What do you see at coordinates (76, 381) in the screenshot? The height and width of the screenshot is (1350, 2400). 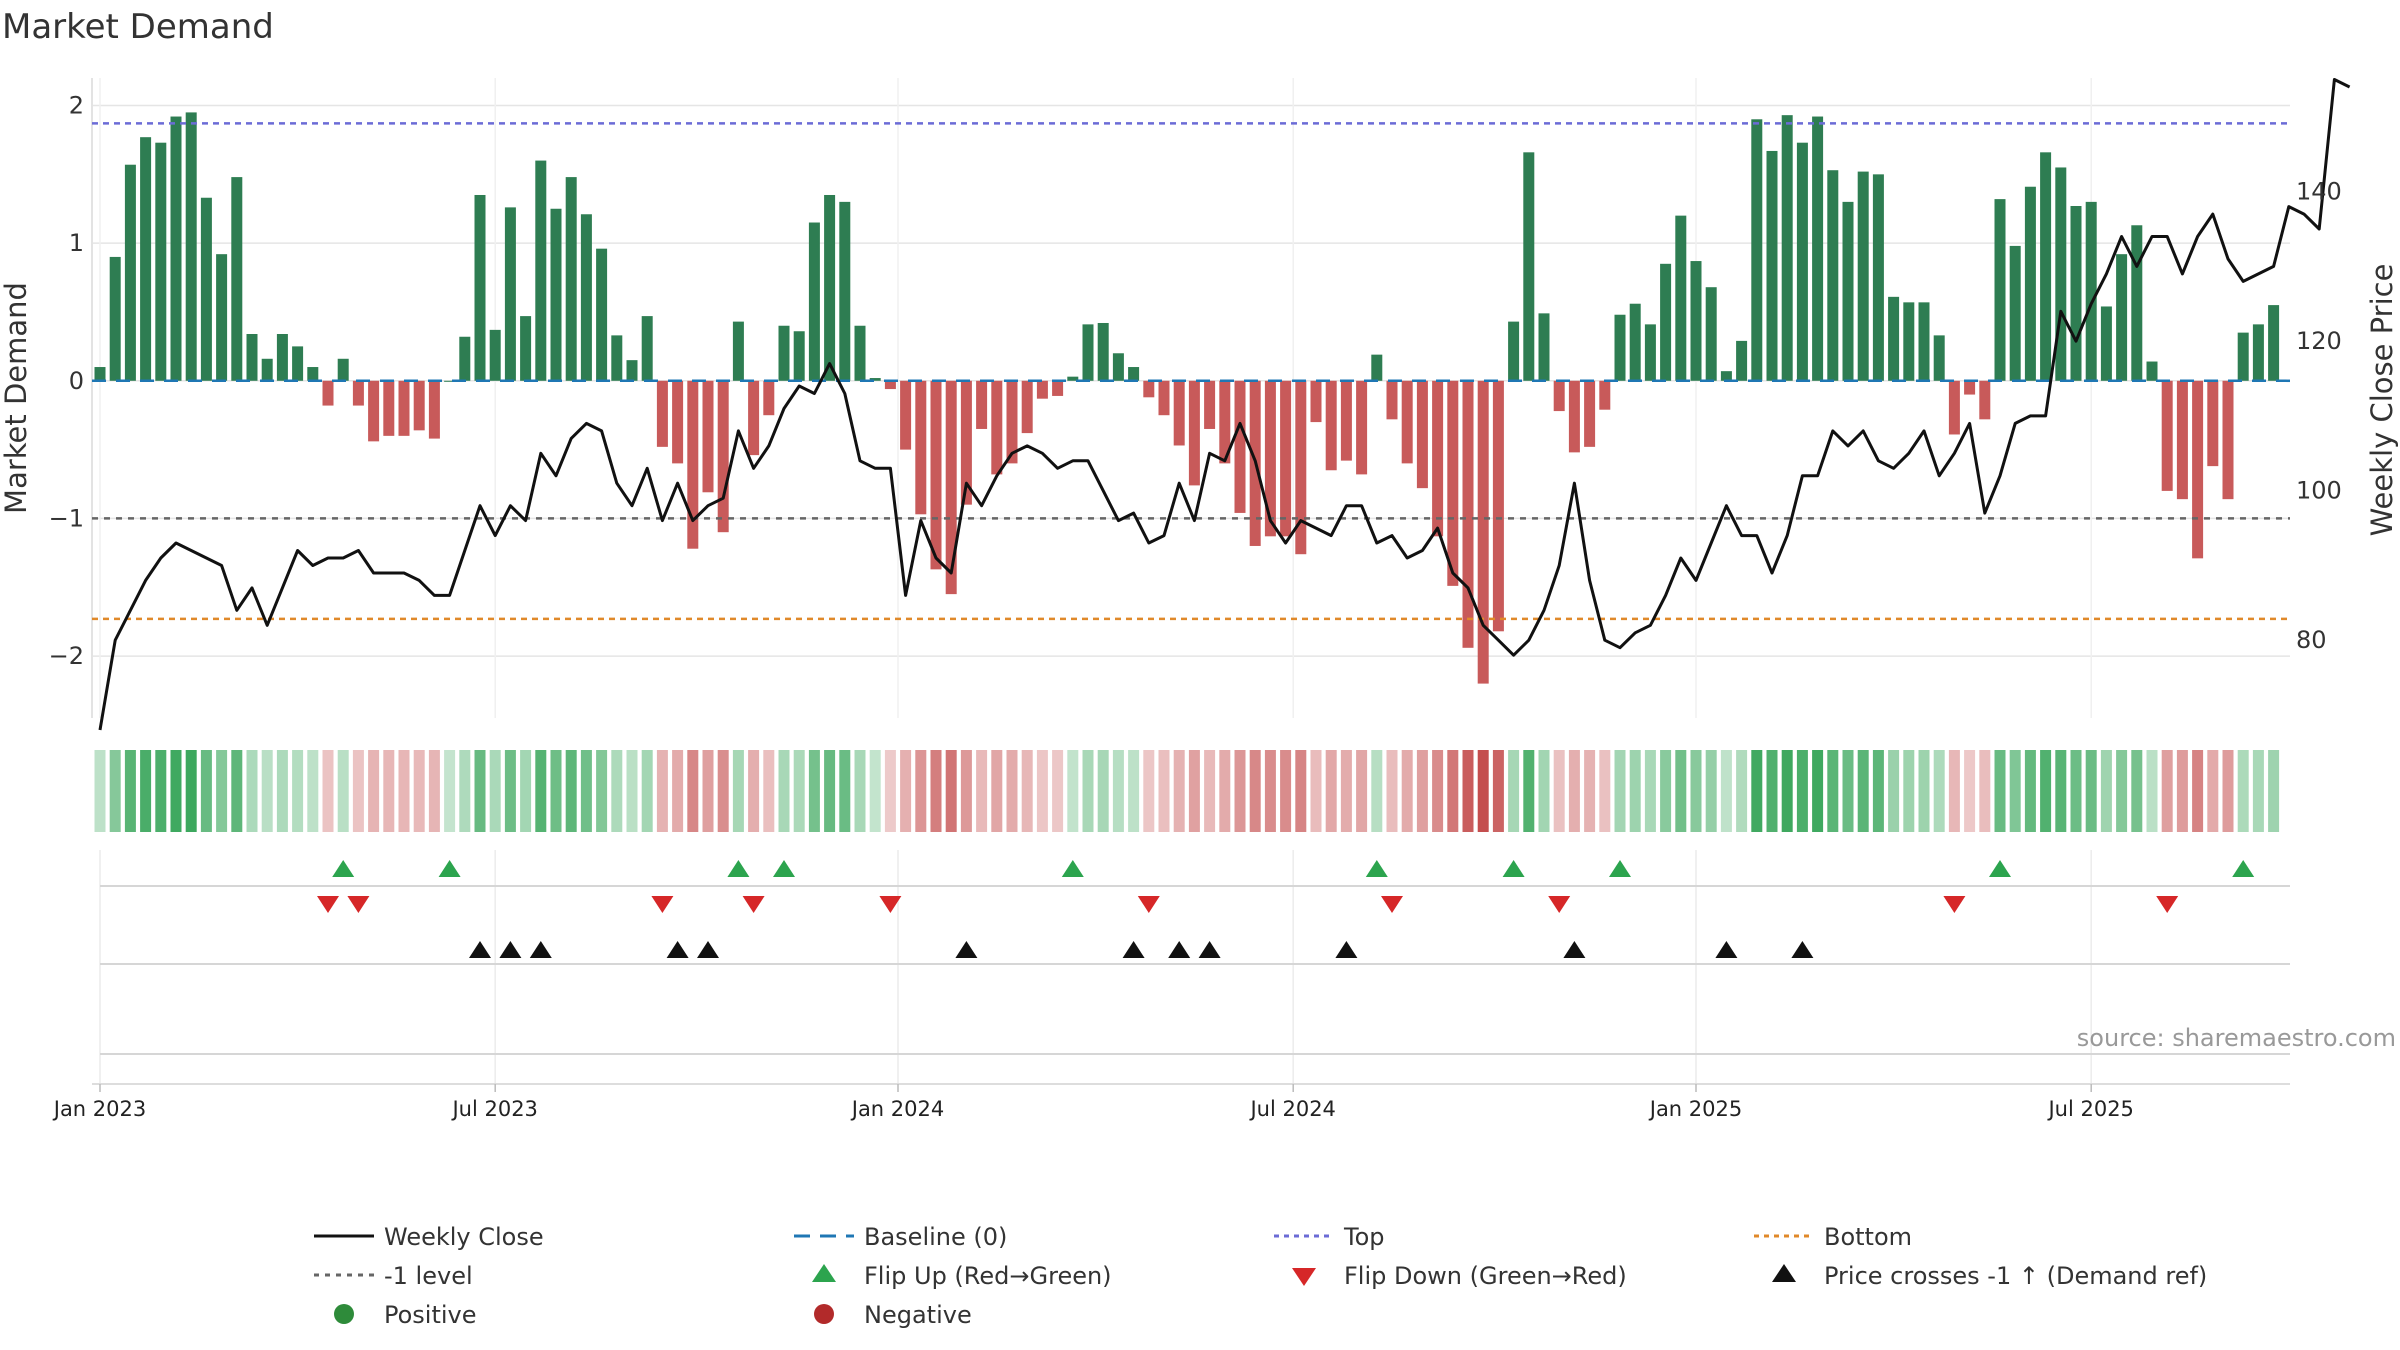 I see `y-tick-label: 0` at bounding box center [76, 381].